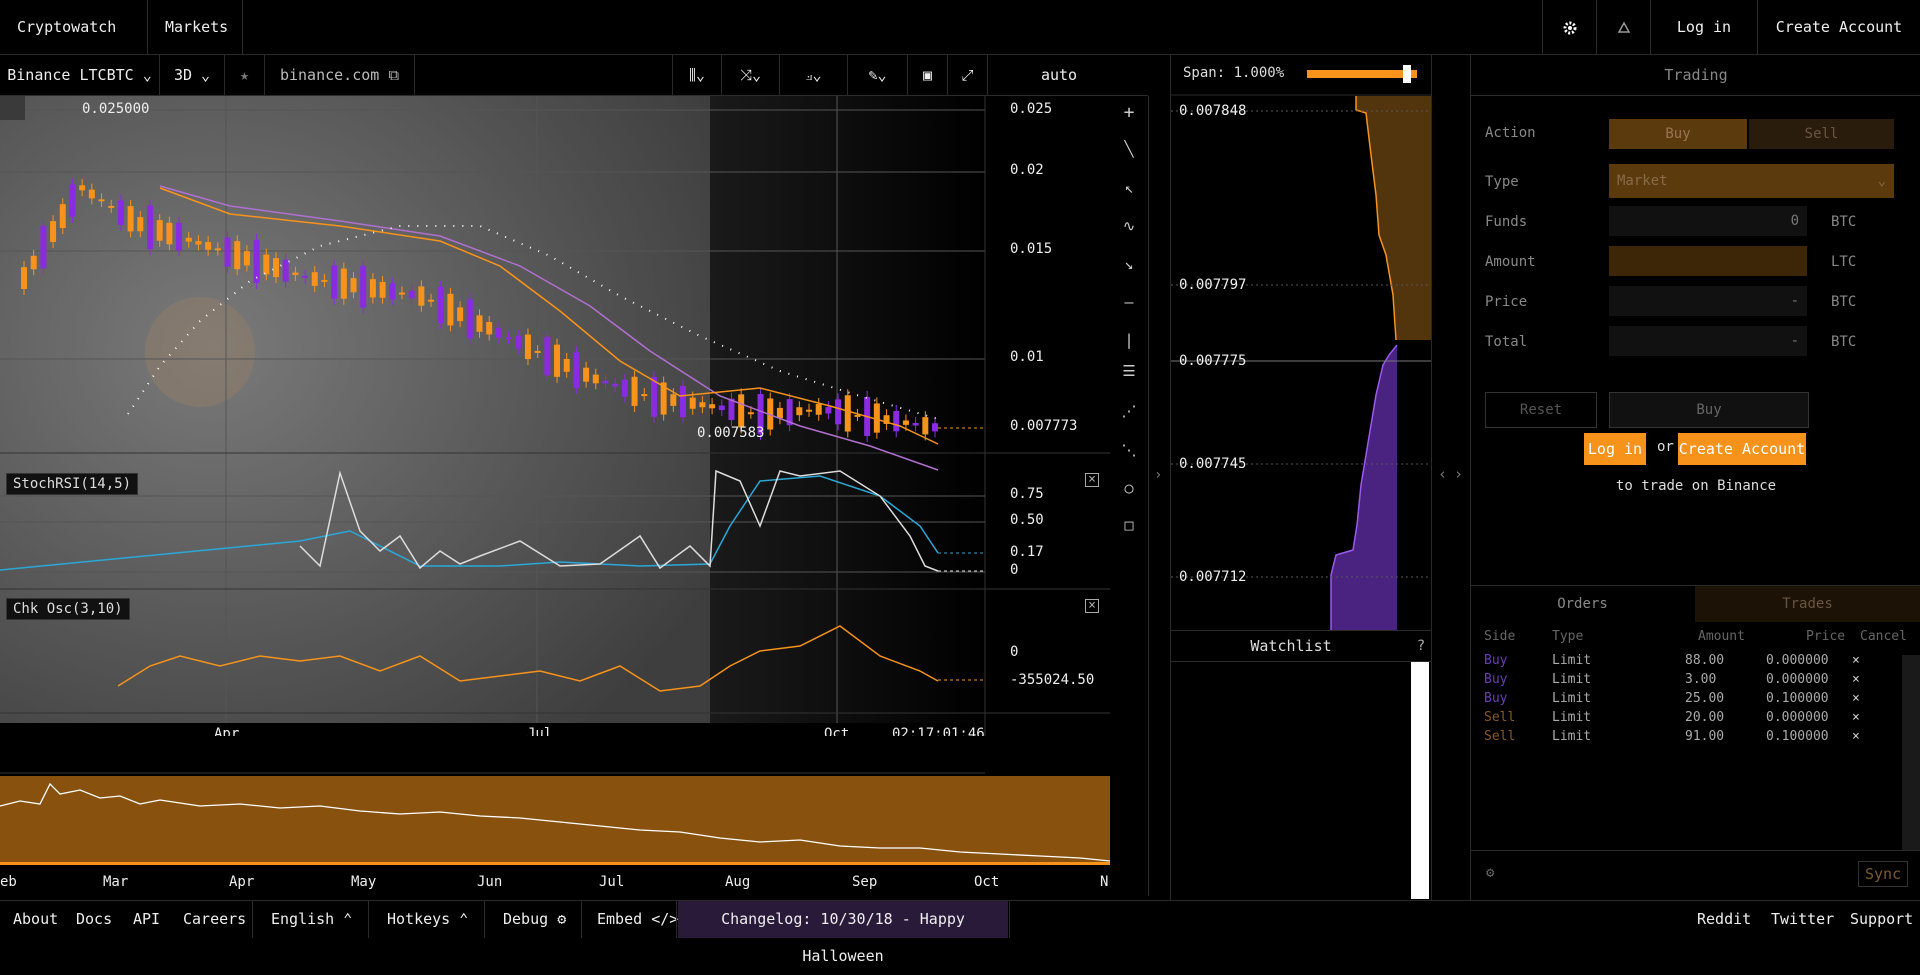 The height and width of the screenshot is (975, 1920). I want to click on chevron-left-icon: ‹, so click(1443, 474).